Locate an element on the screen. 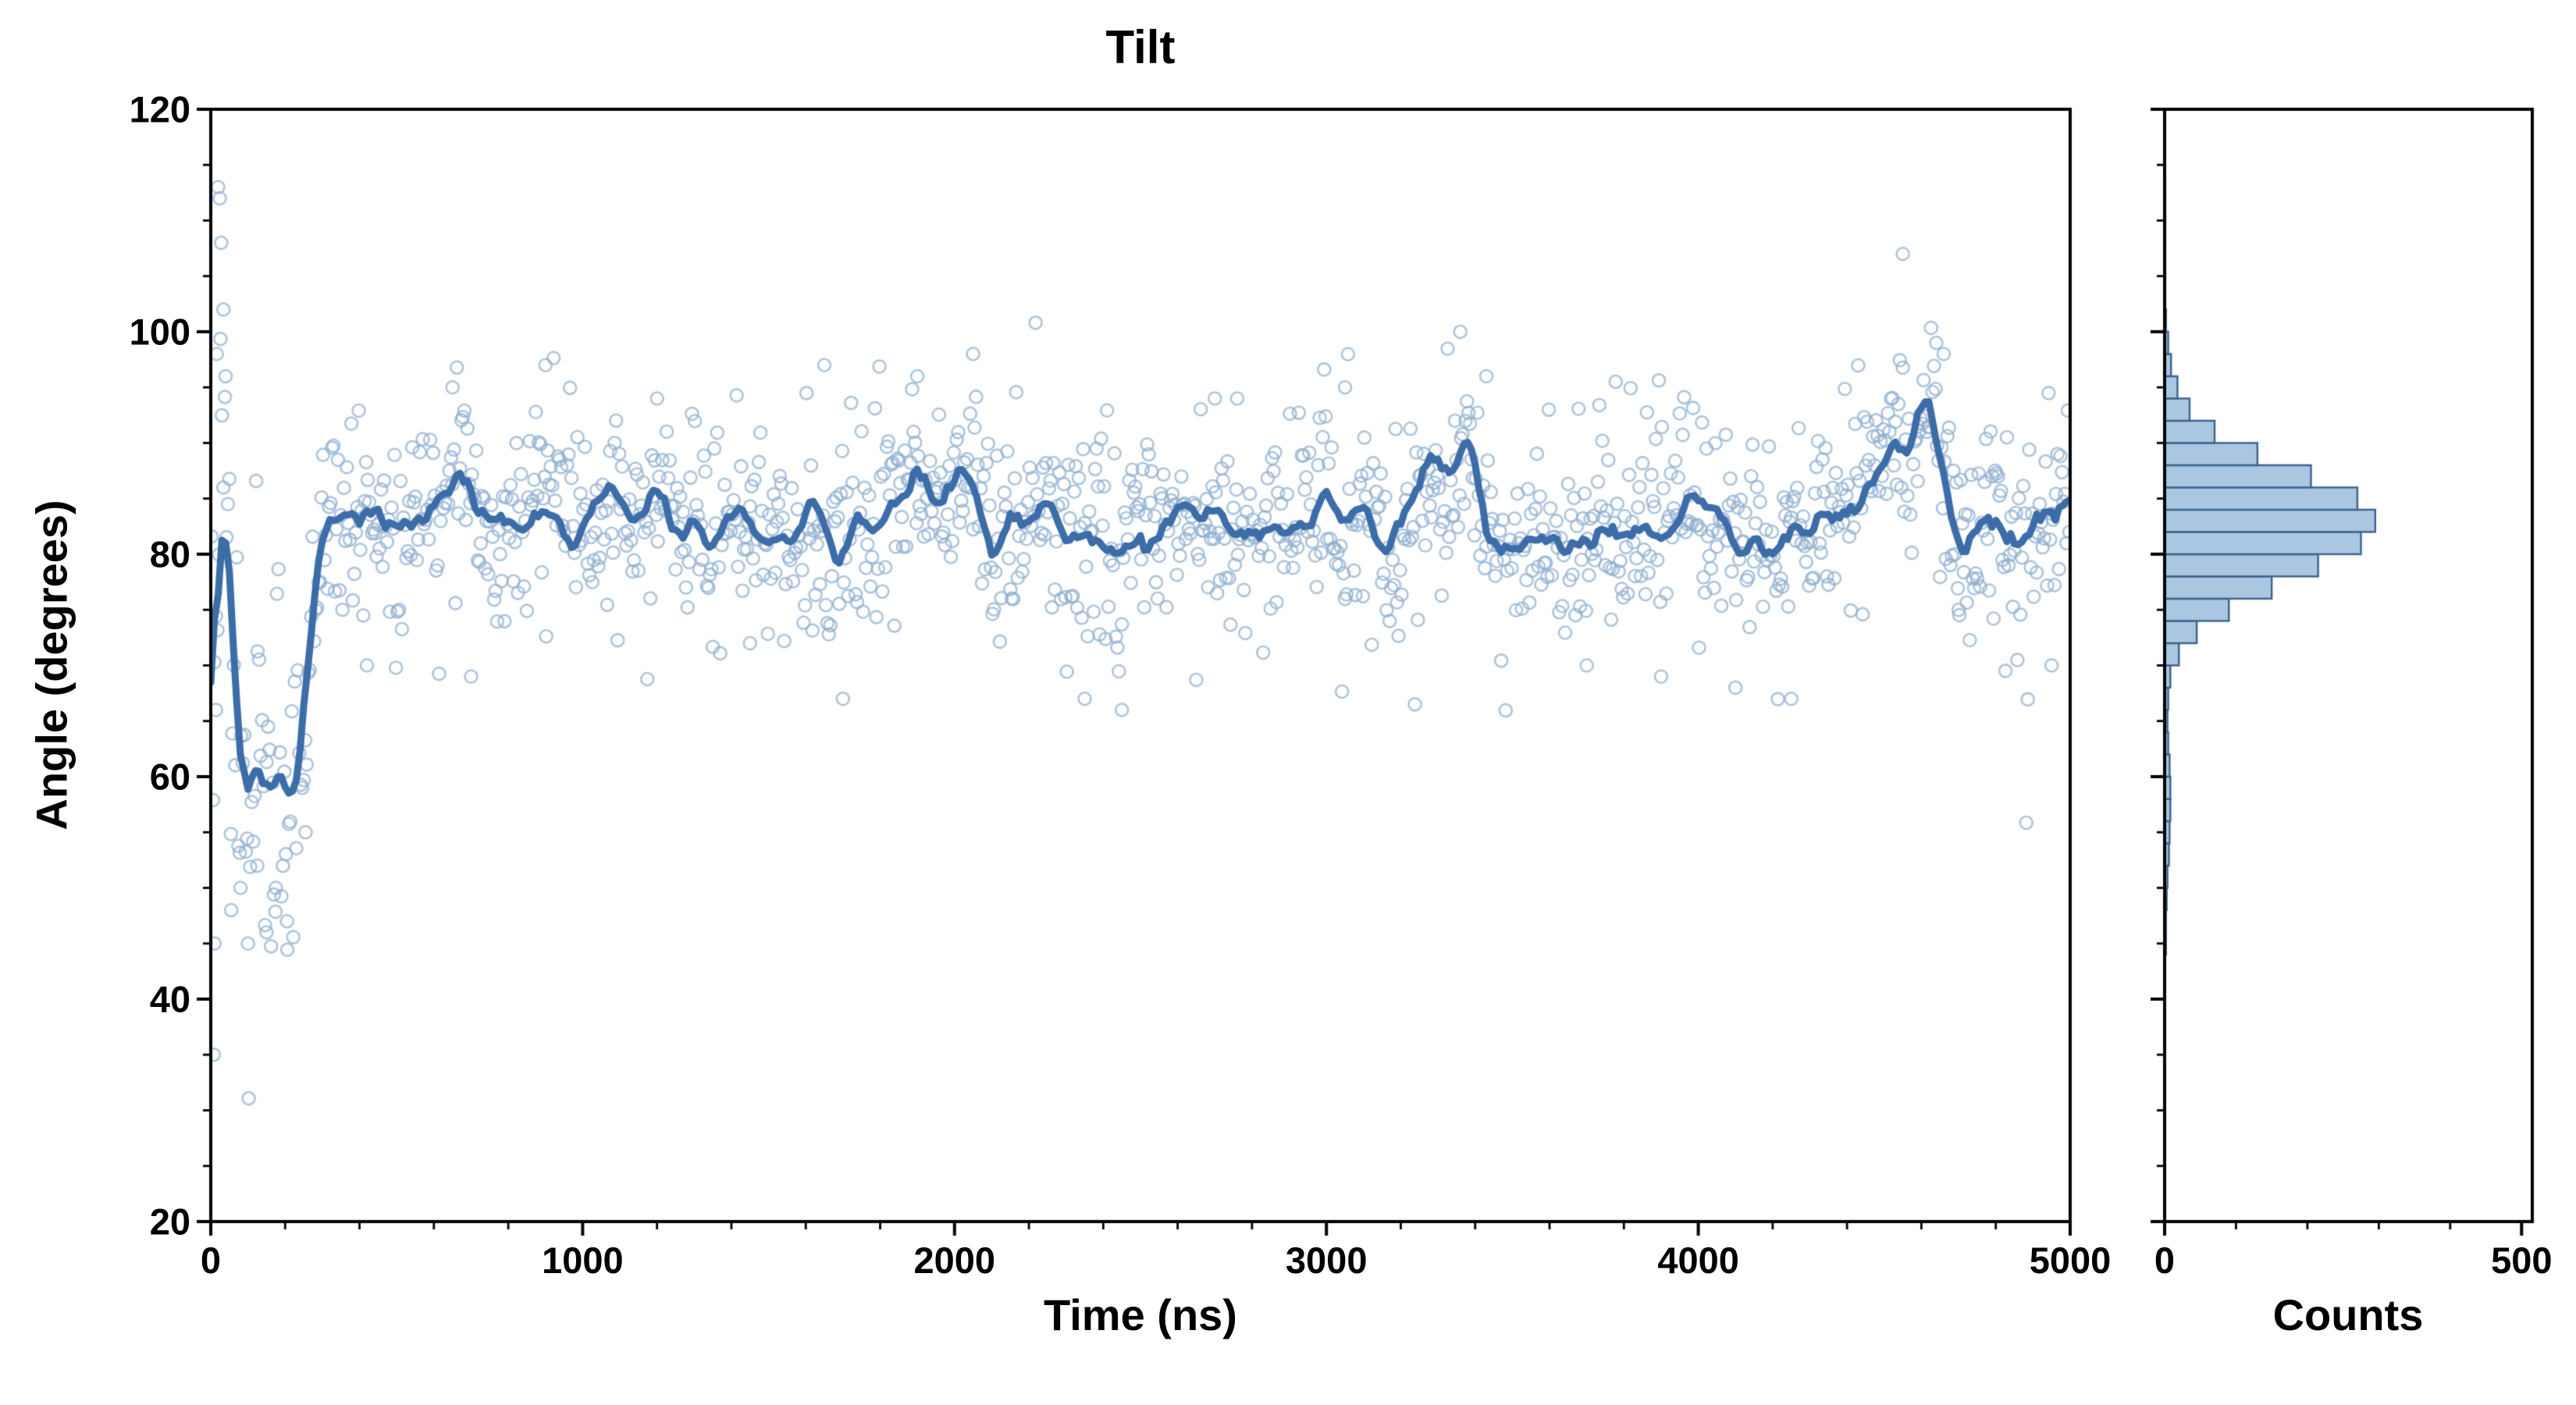 This screenshot has width=2576, height=1405. y-tick-label: 20 is located at coordinates (169, 1221).